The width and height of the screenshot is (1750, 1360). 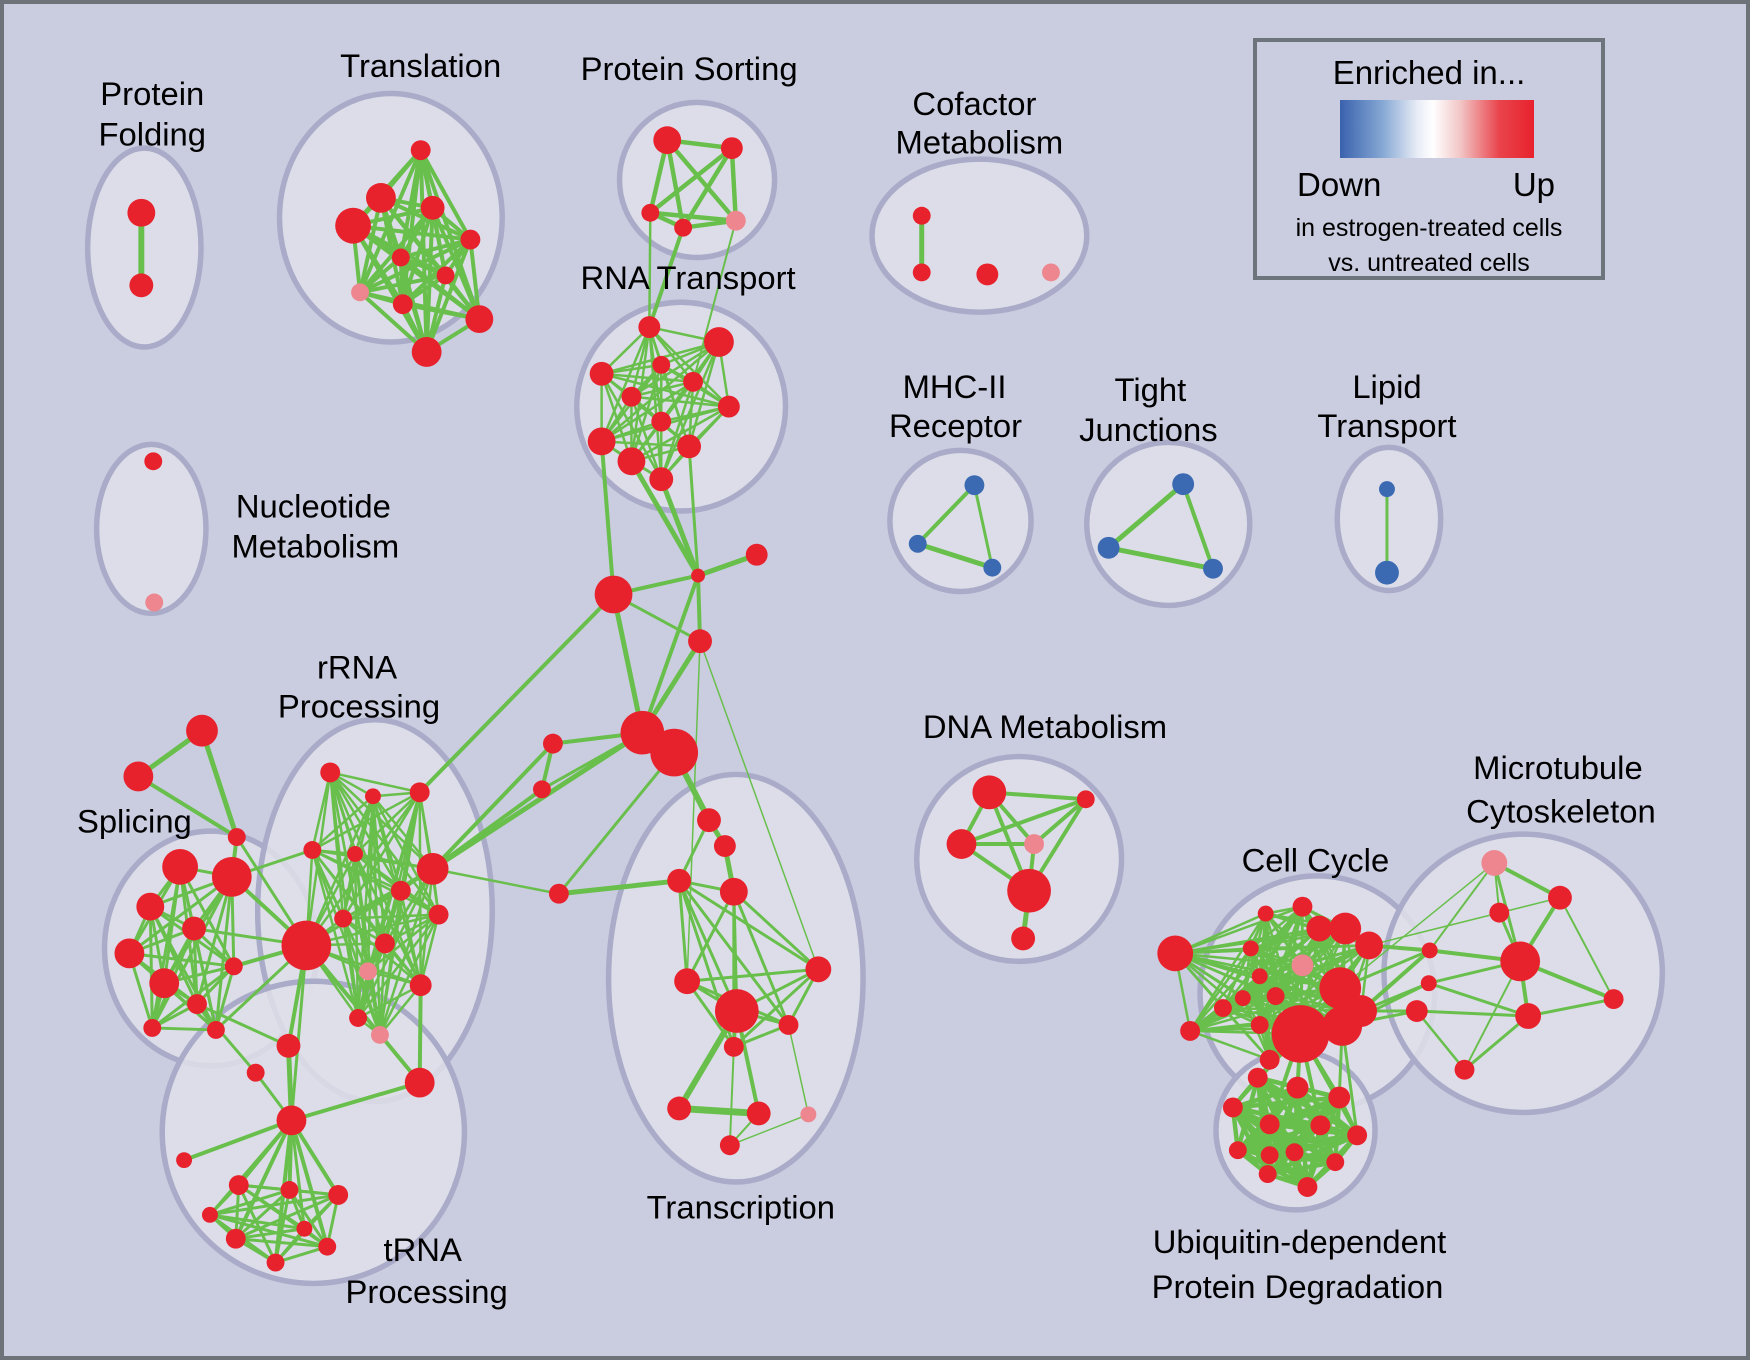 I want to click on cluster-label-nucleotide-line1: Nucleotide, so click(x=313, y=506).